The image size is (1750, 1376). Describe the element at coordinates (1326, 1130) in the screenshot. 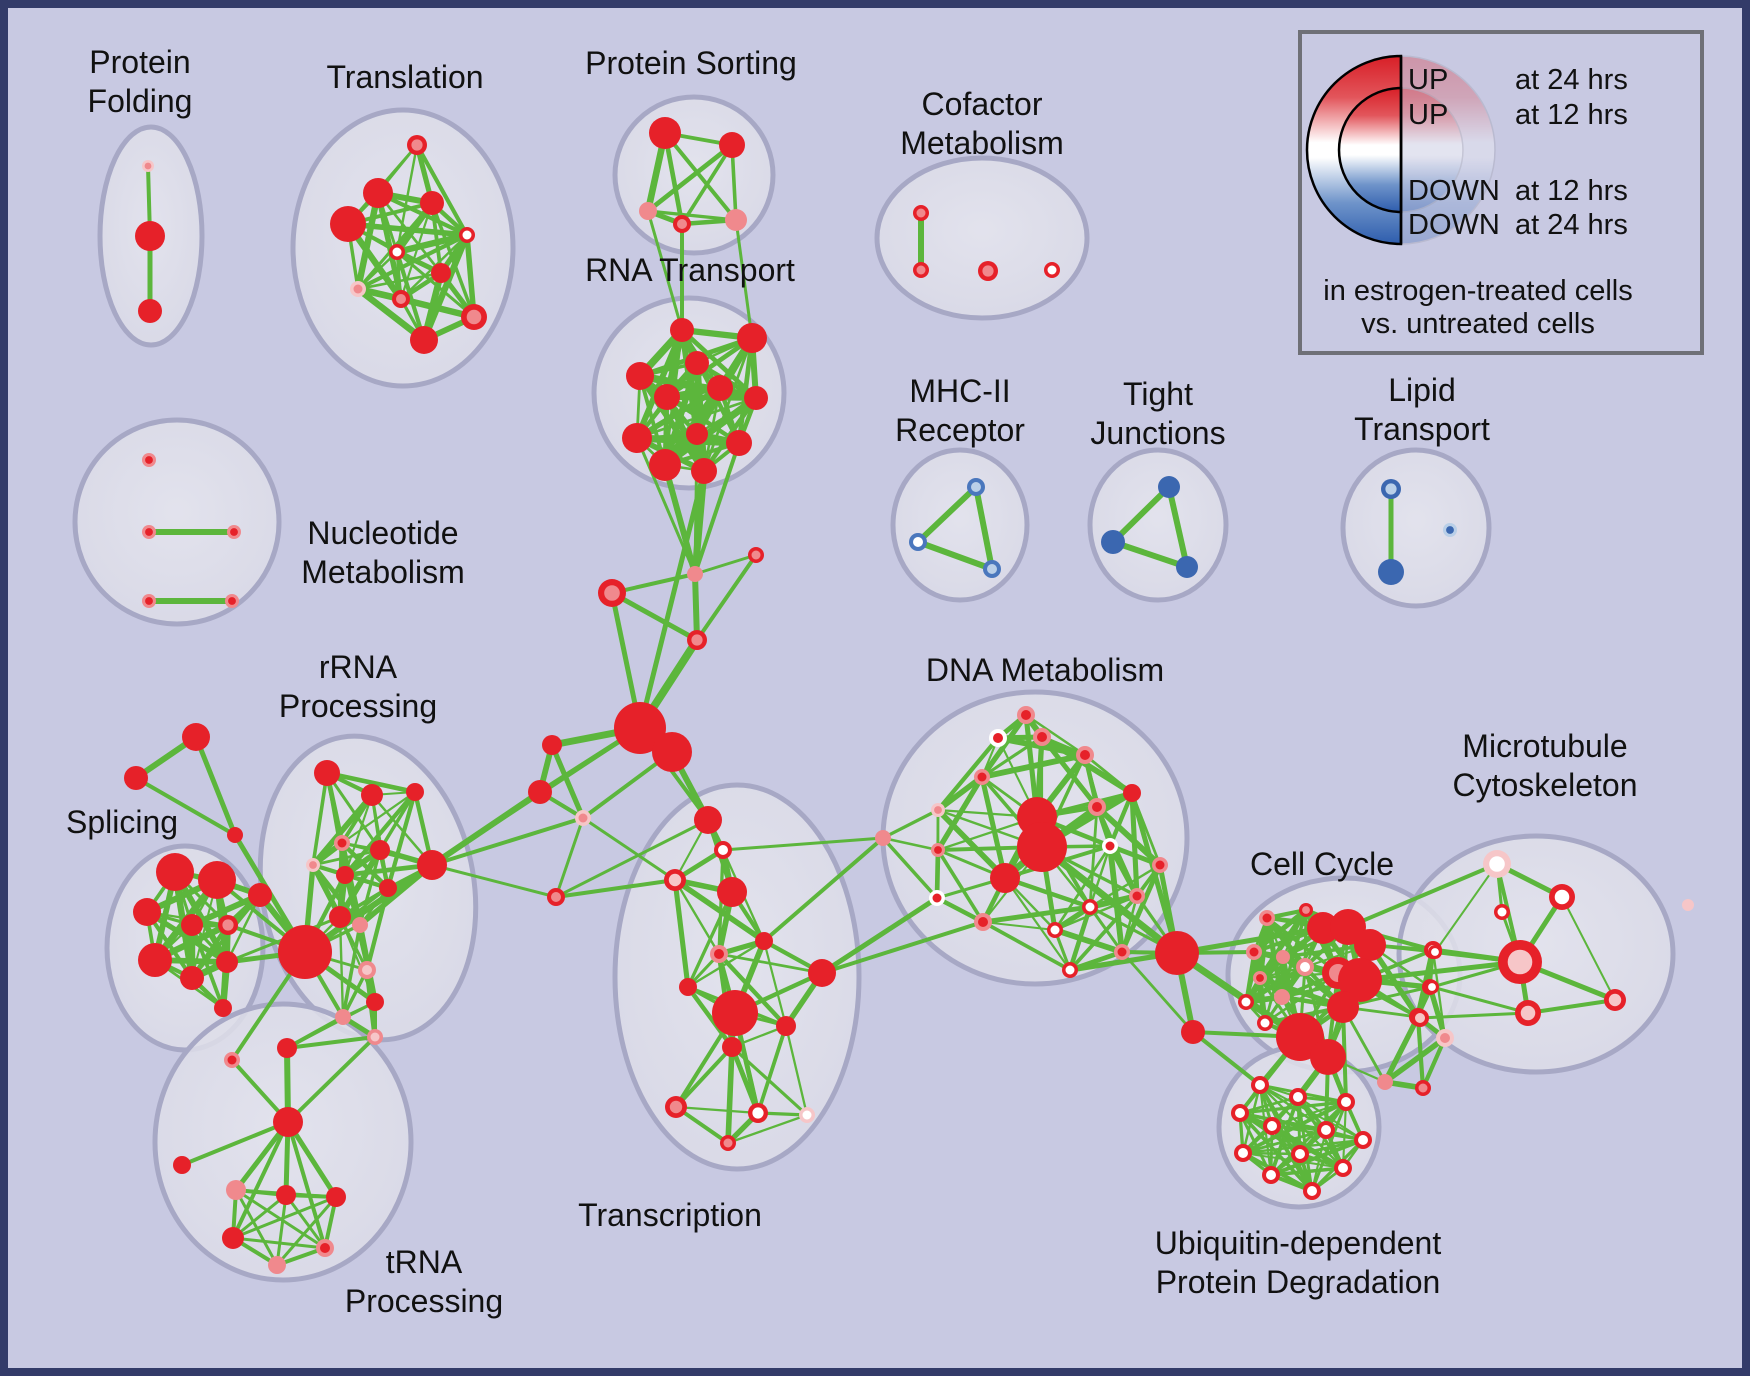

I see `gene-node-ubiquitin-degradation-5-inner` at that location.